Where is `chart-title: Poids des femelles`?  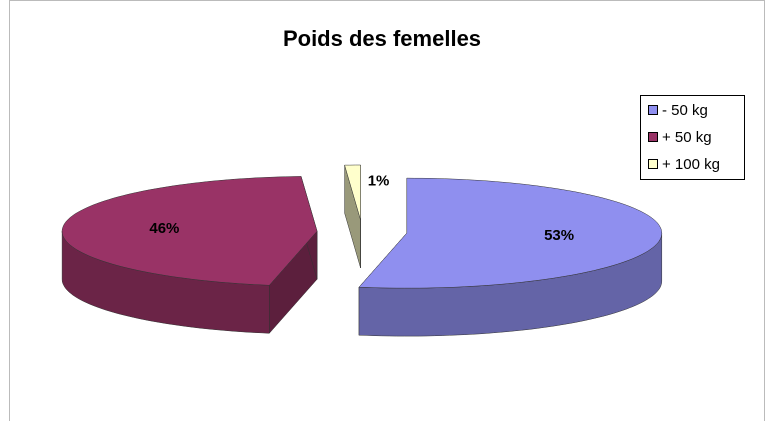
chart-title: Poids des femelles is located at coordinates (382, 38).